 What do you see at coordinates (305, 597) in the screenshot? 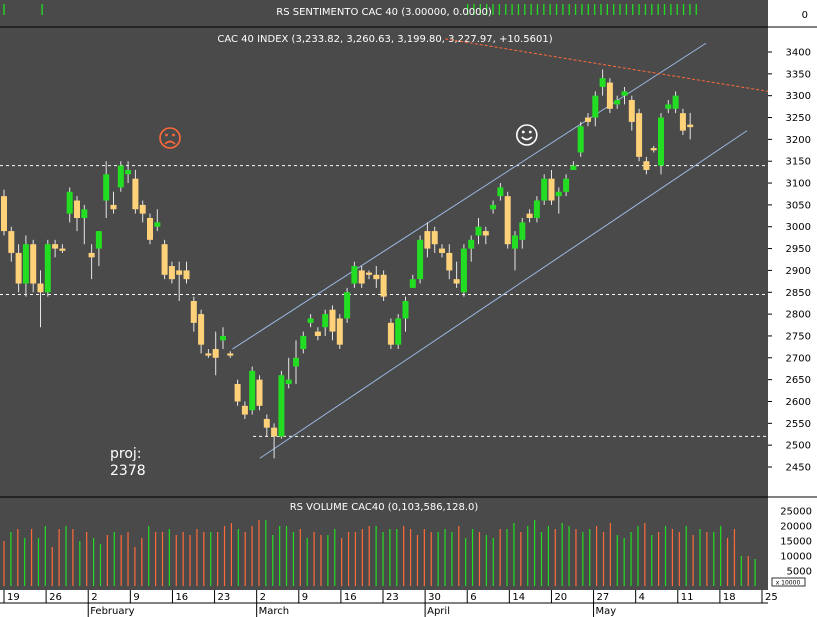
I see `x-tick-label: 9` at bounding box center [305, 597].